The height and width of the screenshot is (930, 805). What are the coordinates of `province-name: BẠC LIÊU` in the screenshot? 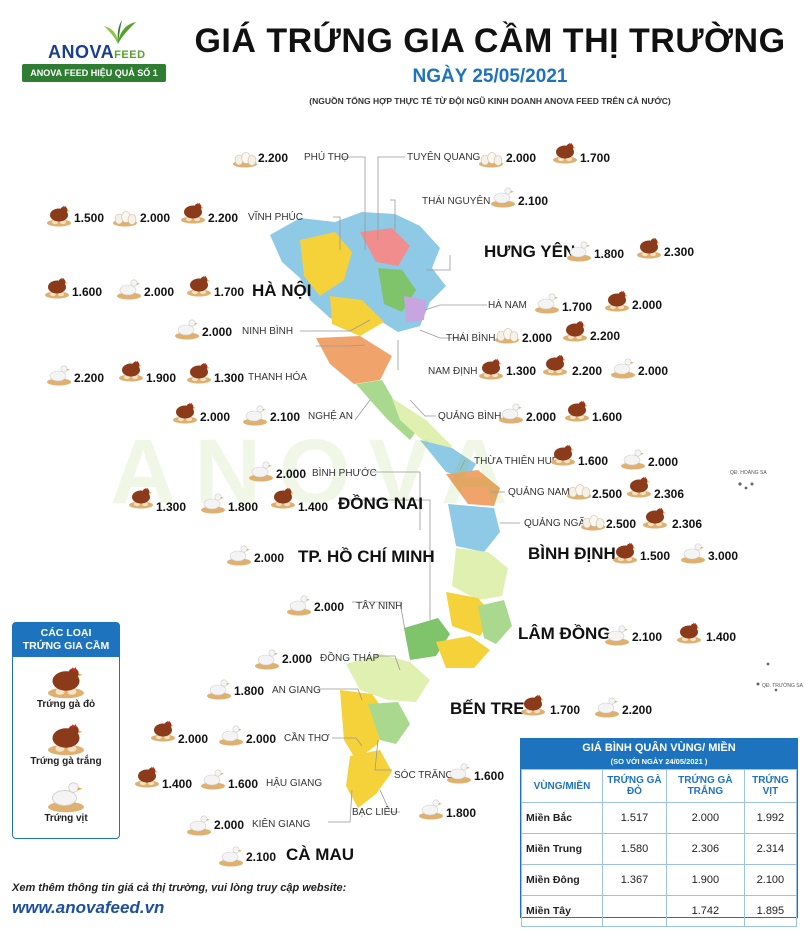 It's located at (375, 812).